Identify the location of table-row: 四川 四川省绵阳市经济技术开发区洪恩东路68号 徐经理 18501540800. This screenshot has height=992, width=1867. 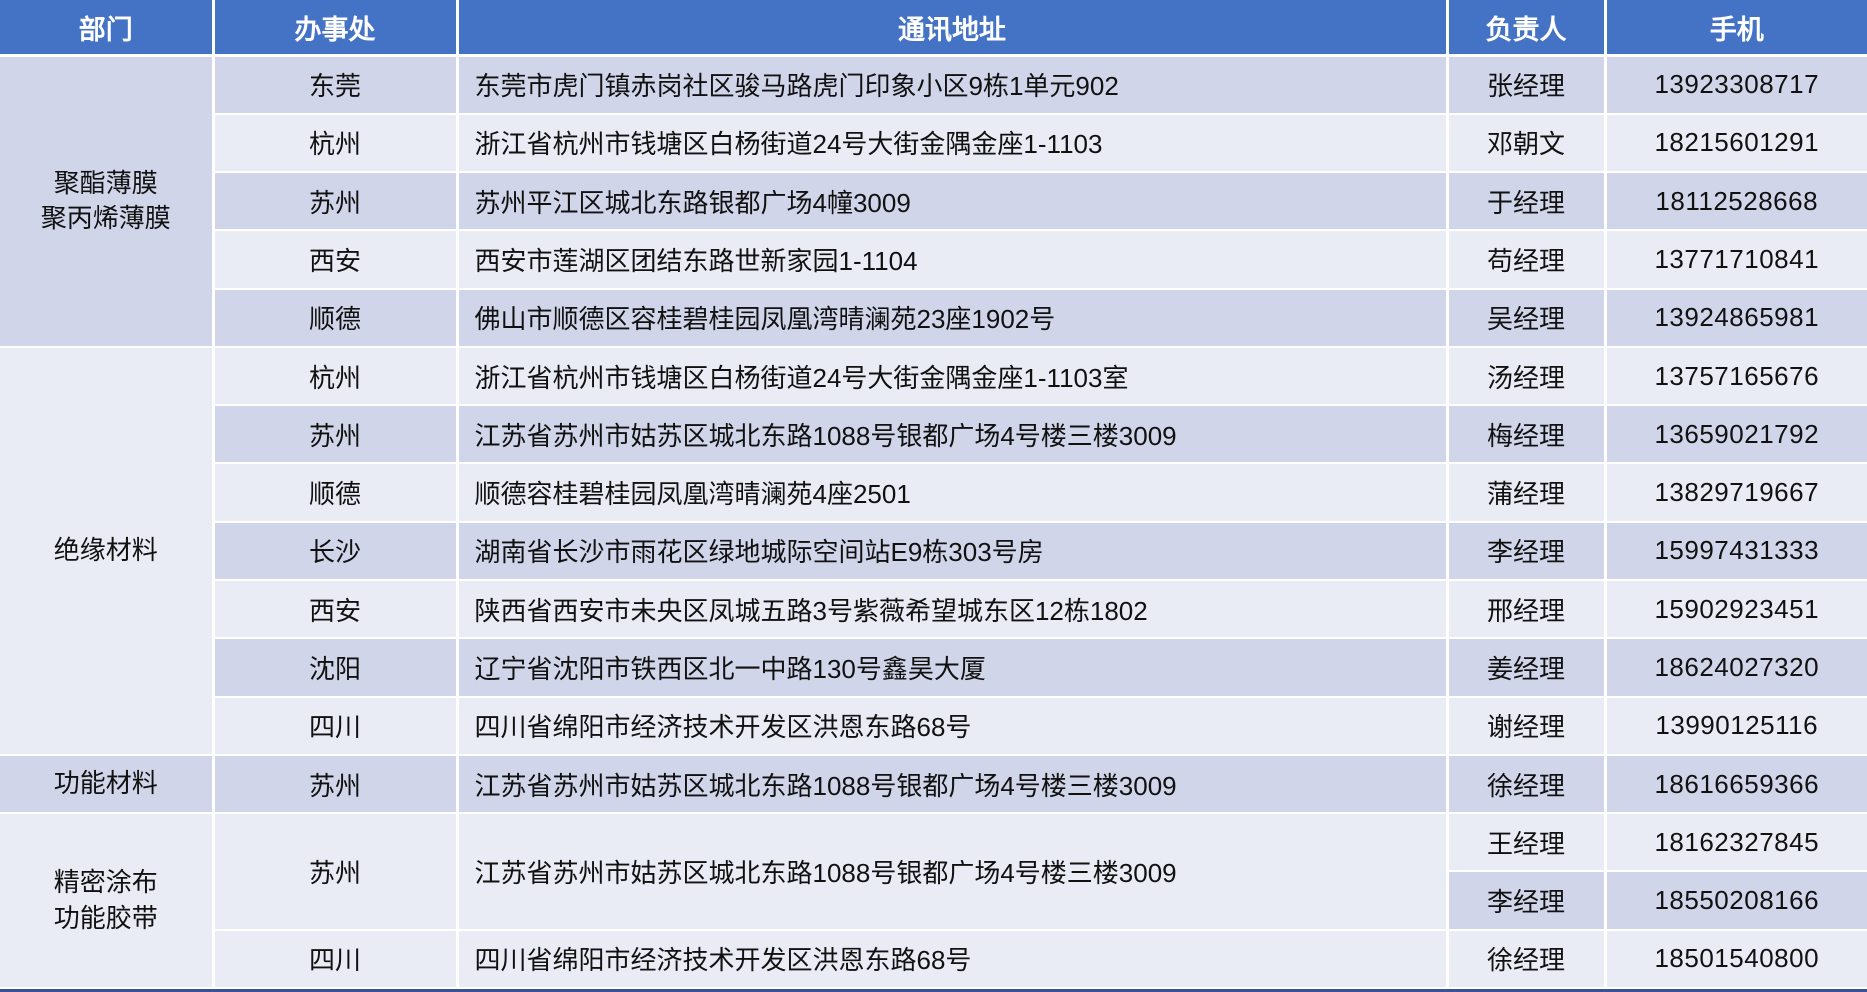
(933, 959).